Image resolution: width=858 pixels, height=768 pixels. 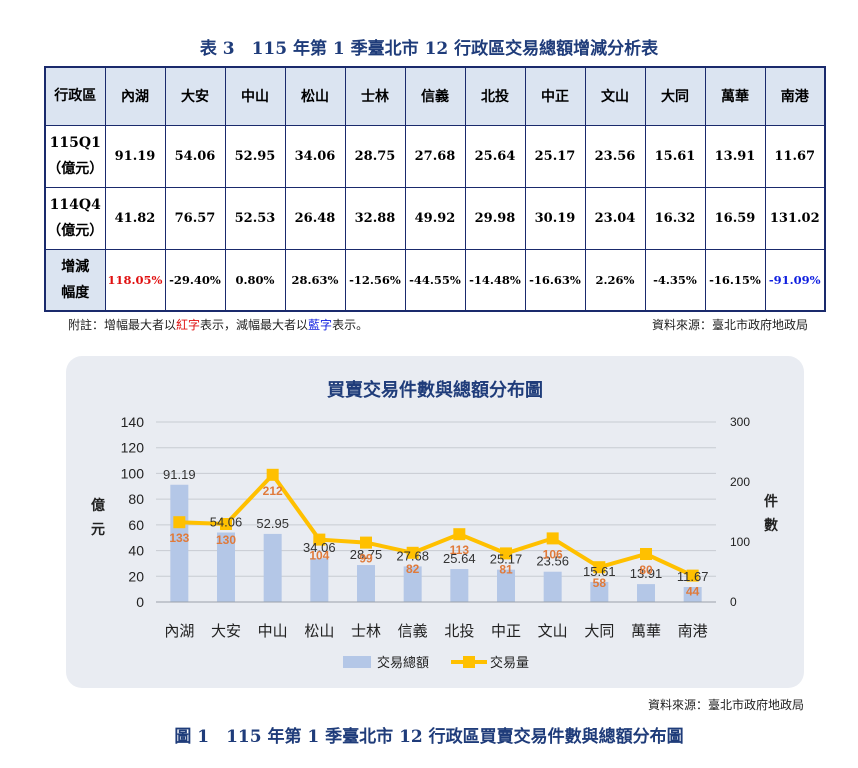 I want to click on table-cell: 2.26%, so click(x=615, y=280).